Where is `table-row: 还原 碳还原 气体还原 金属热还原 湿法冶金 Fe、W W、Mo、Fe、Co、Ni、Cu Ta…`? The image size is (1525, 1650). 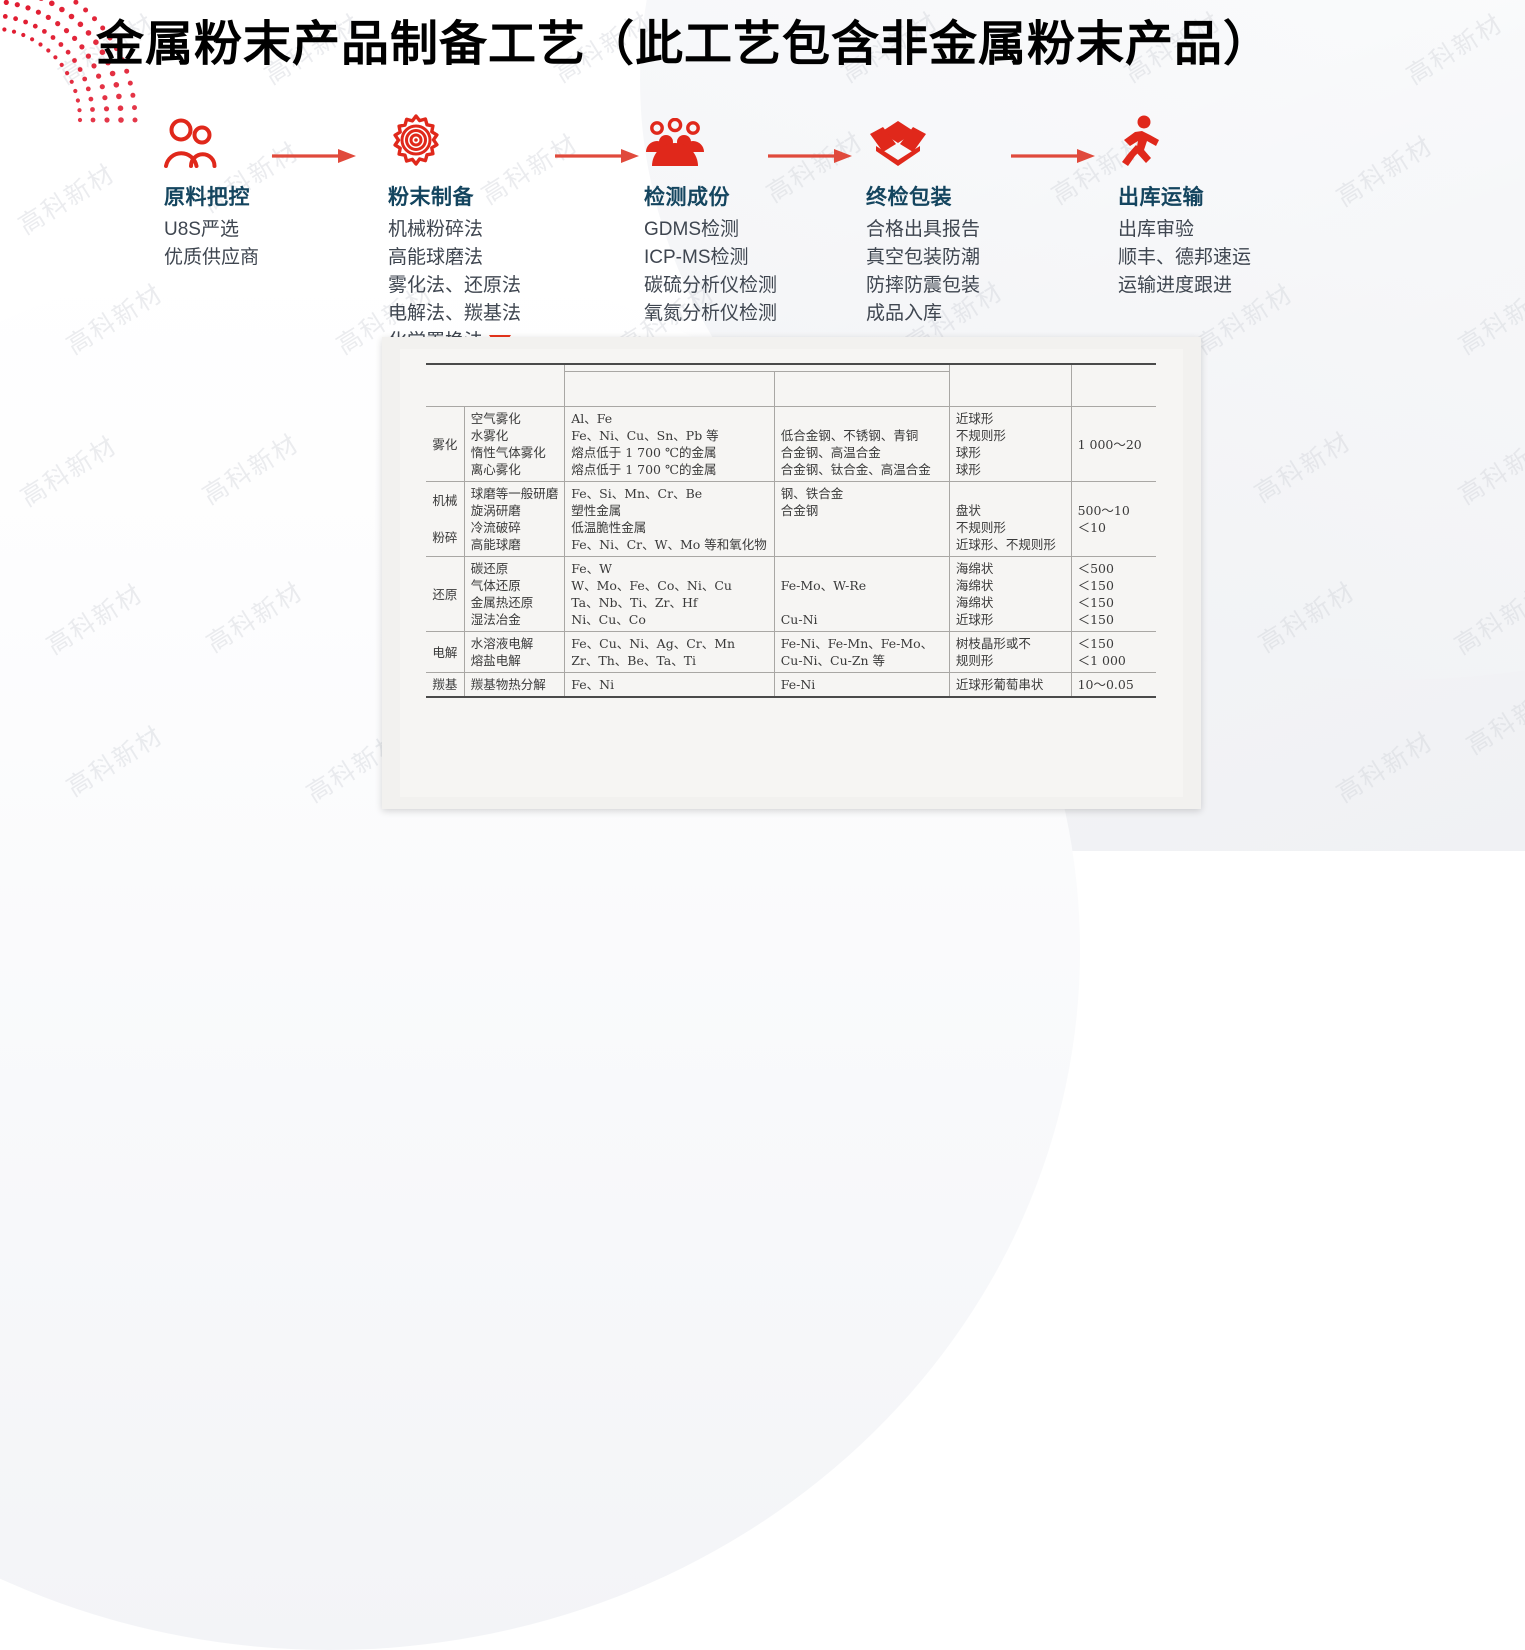
table-row: 还原 碳还原 气体还原 金属热还原 湿法冶金 Fe、W W、Mo、Fe、Co、Ni、Cu Ta… is located at coordinates (791, 594).